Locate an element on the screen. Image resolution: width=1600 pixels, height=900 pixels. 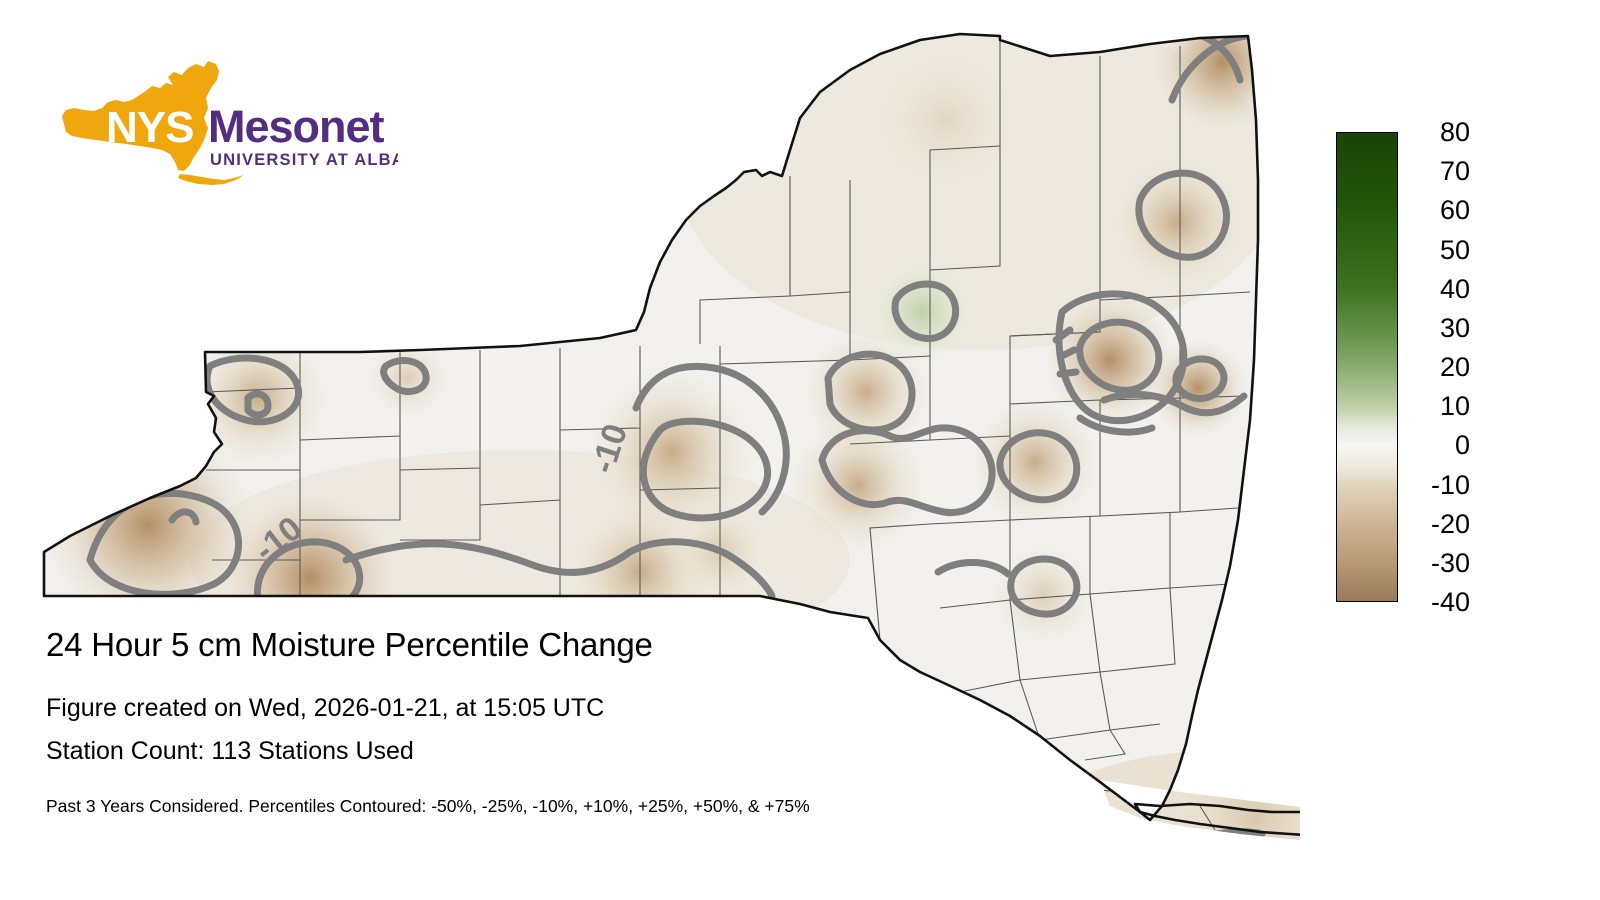
colorbar-tick-minus10: -10 is located at coordinates (1450, 484).